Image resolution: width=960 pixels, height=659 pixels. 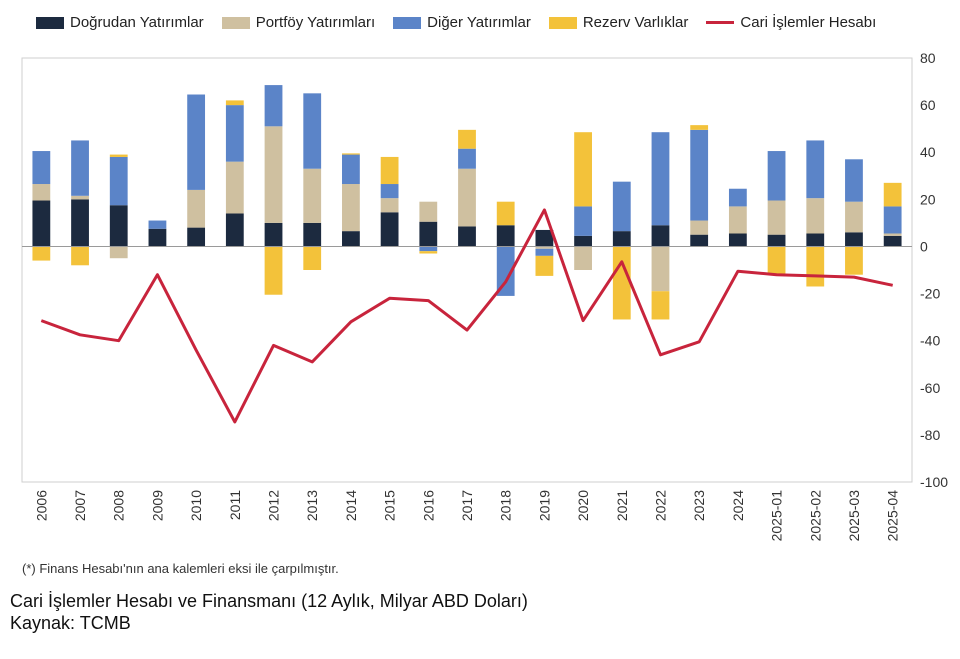 I want to click on bar-3-2016, so click(x=428, y=249).